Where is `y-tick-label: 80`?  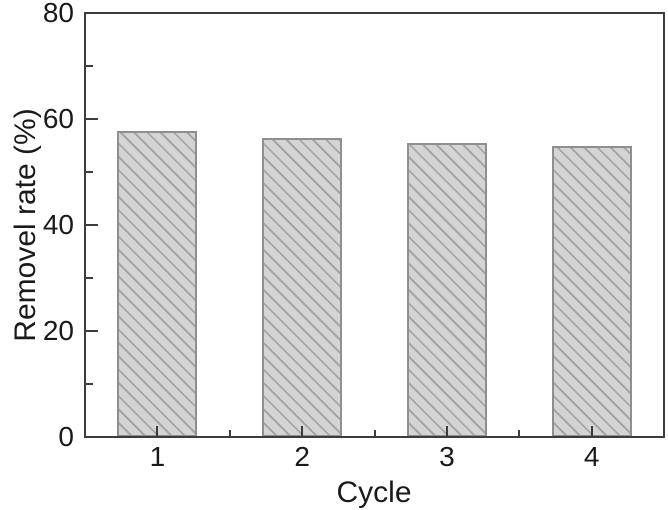 y-tick-label: 80 is located at coordinates (58, 14).